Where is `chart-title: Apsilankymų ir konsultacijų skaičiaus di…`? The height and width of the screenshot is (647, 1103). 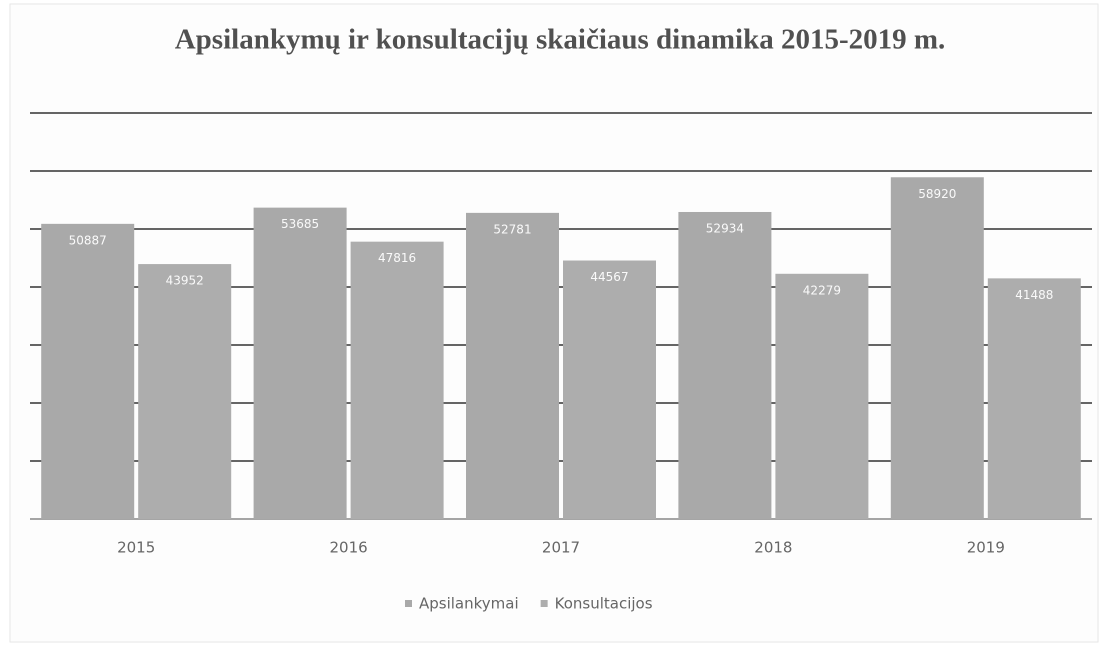 chart-title: Apsilankymų ir konsultacijų skaičiaus di… is located at coordinates (560, 40).